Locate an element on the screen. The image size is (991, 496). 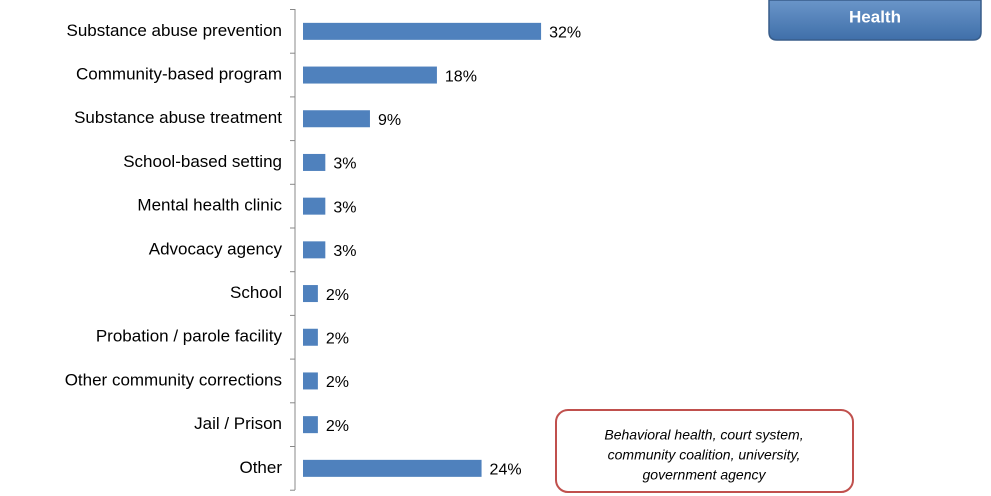
data-label: 9% is located at coordinates (389, 120).